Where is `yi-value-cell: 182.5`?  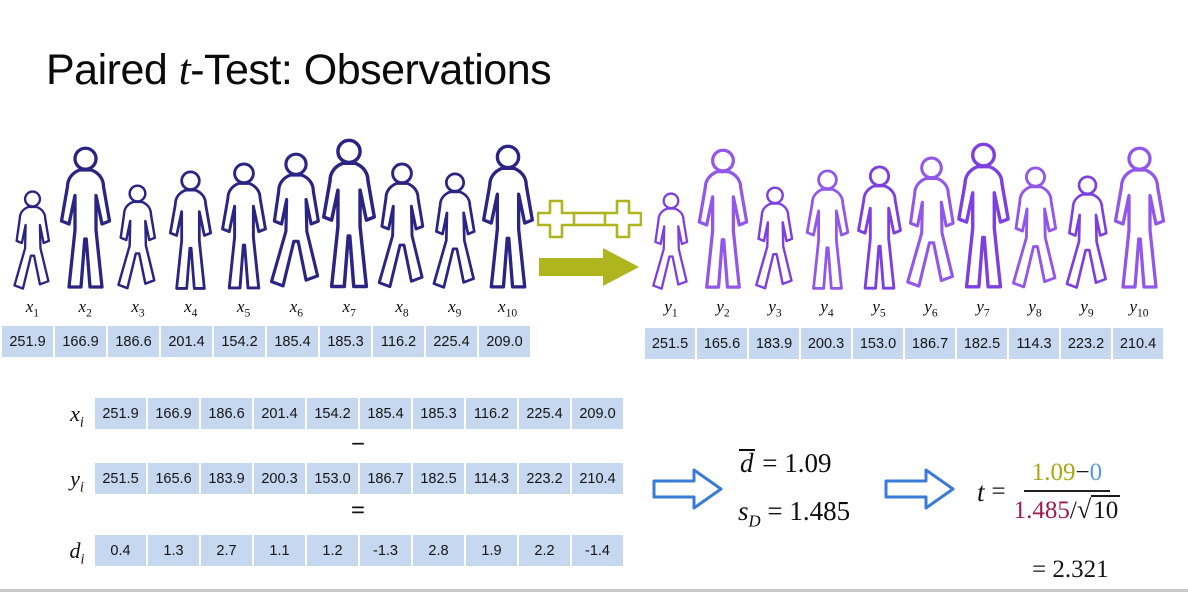 yi-value-cell: 182.5 is located at coordinates (438, 478).